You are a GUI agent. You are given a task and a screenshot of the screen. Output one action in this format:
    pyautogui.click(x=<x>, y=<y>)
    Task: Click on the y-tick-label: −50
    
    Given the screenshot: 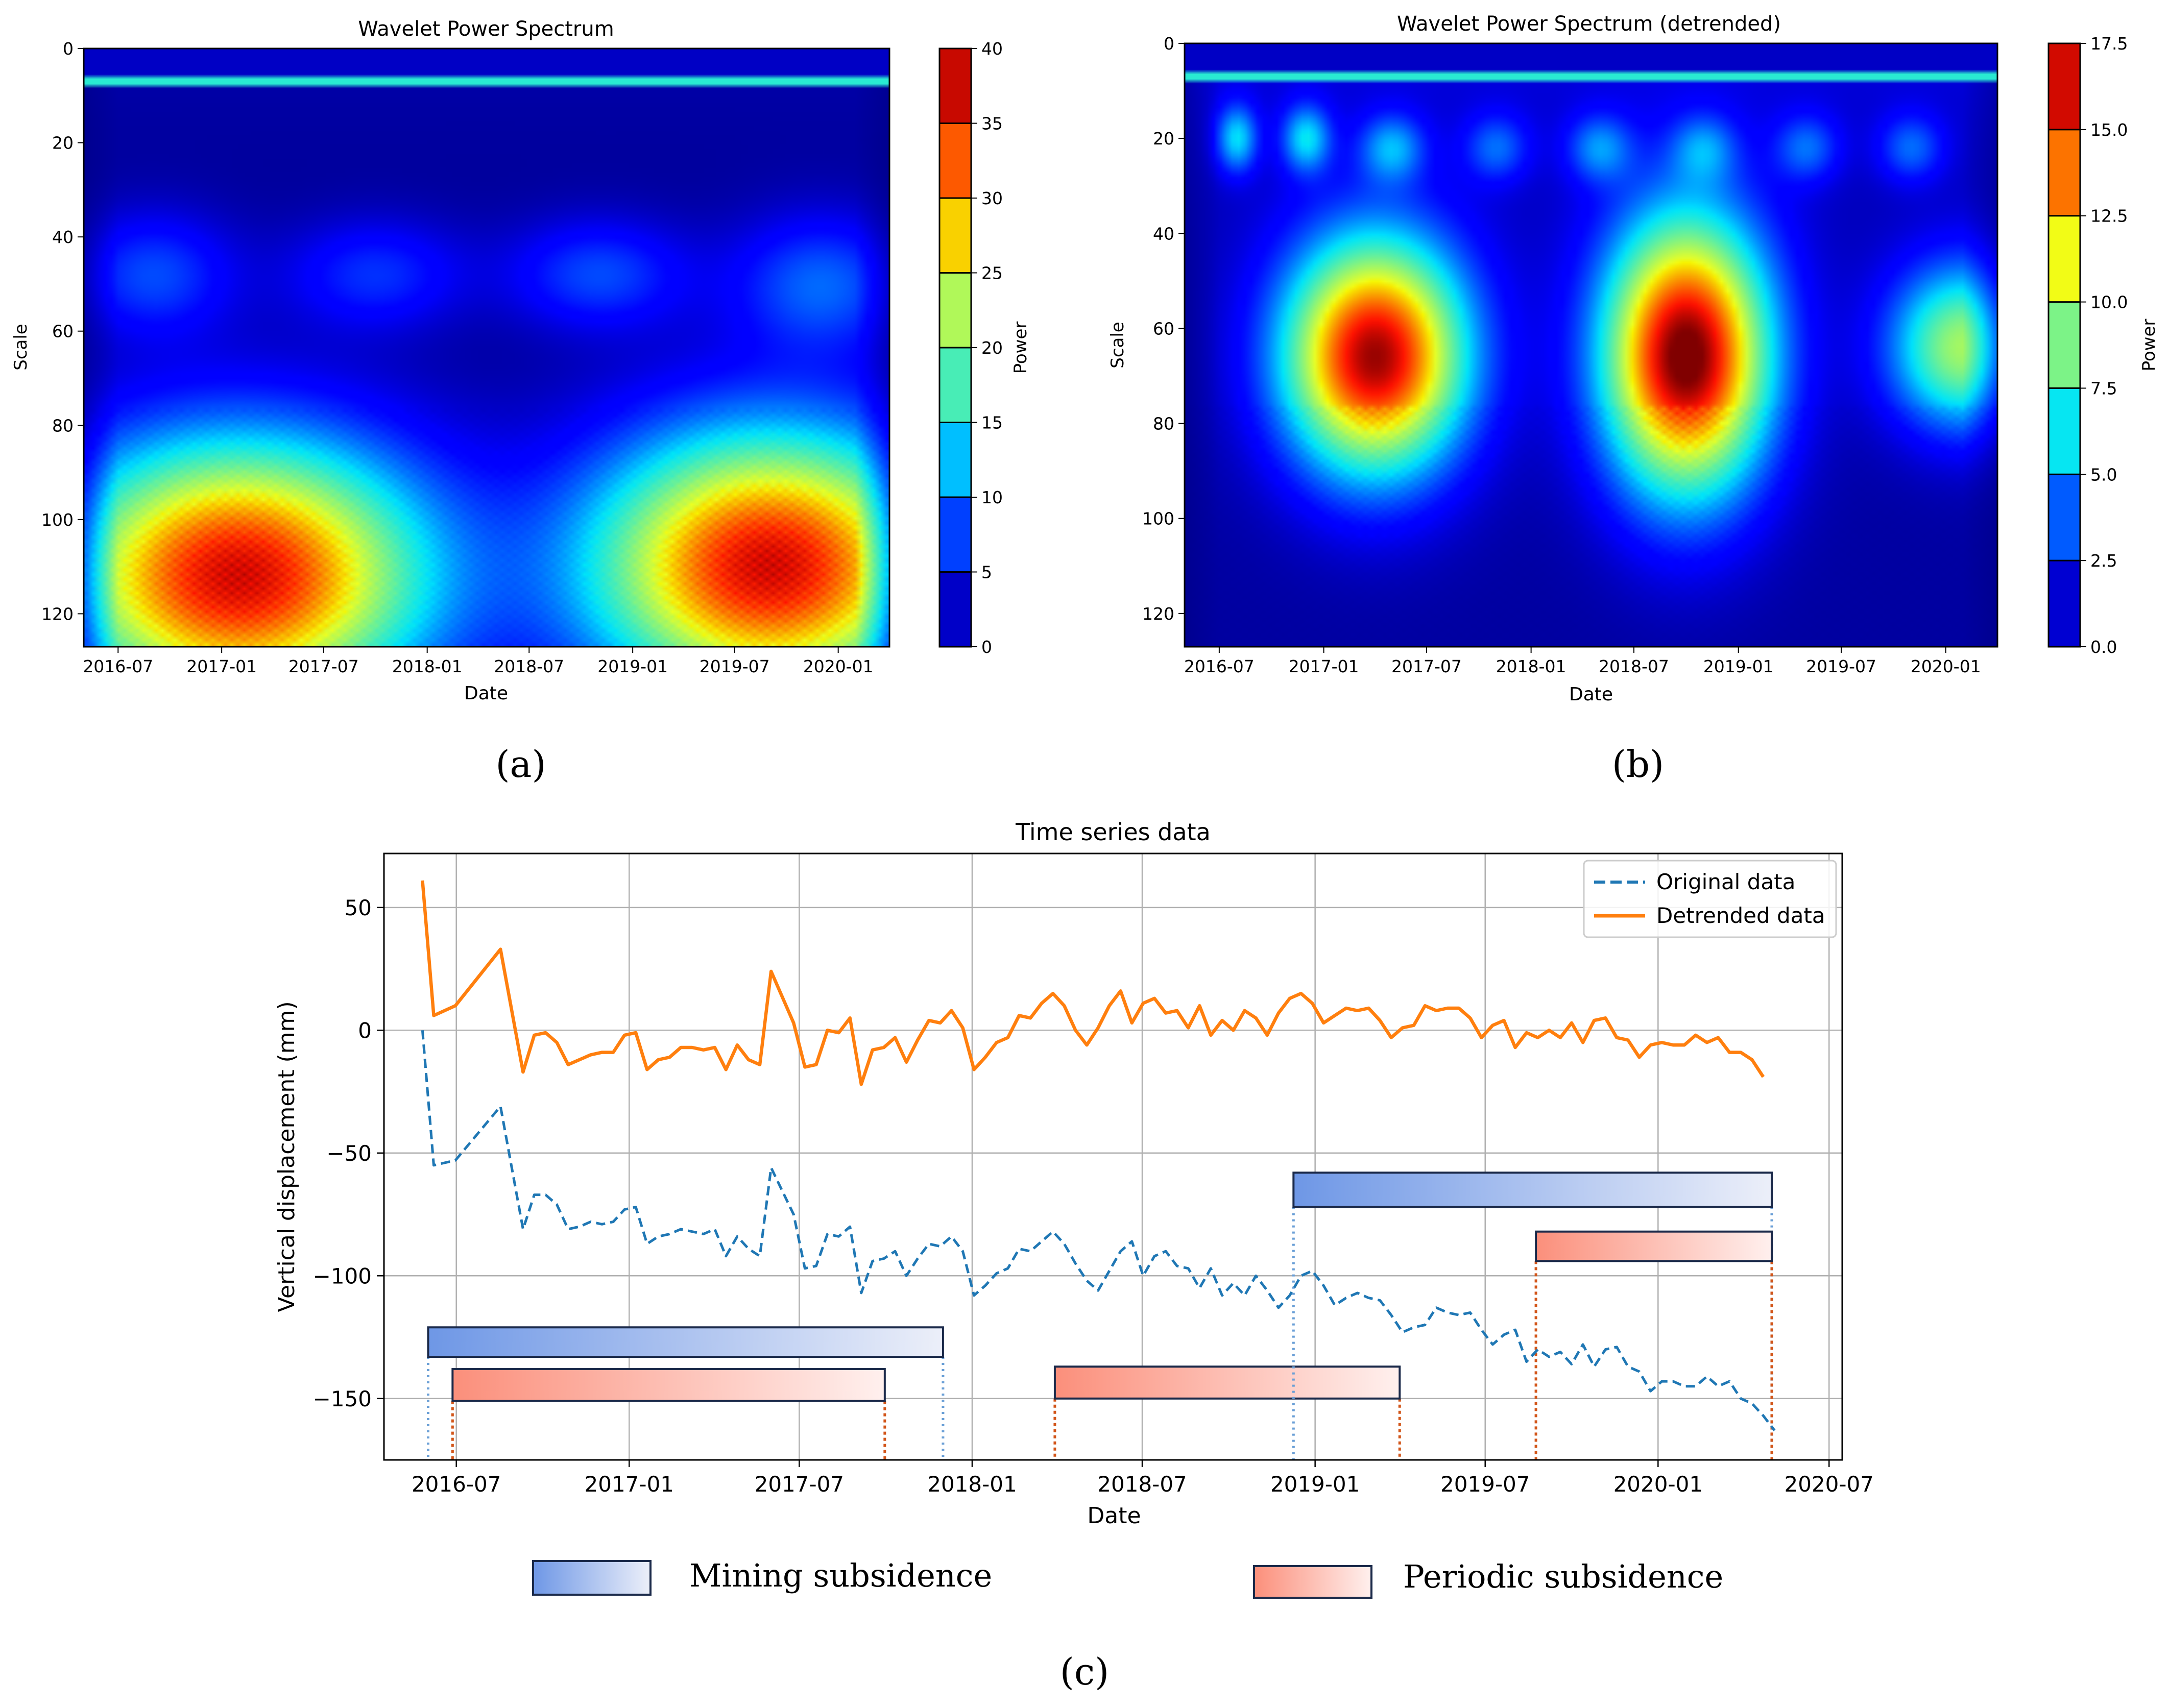 What is the action you would take?
    pyautogui.click(x=349, y=1154)
    